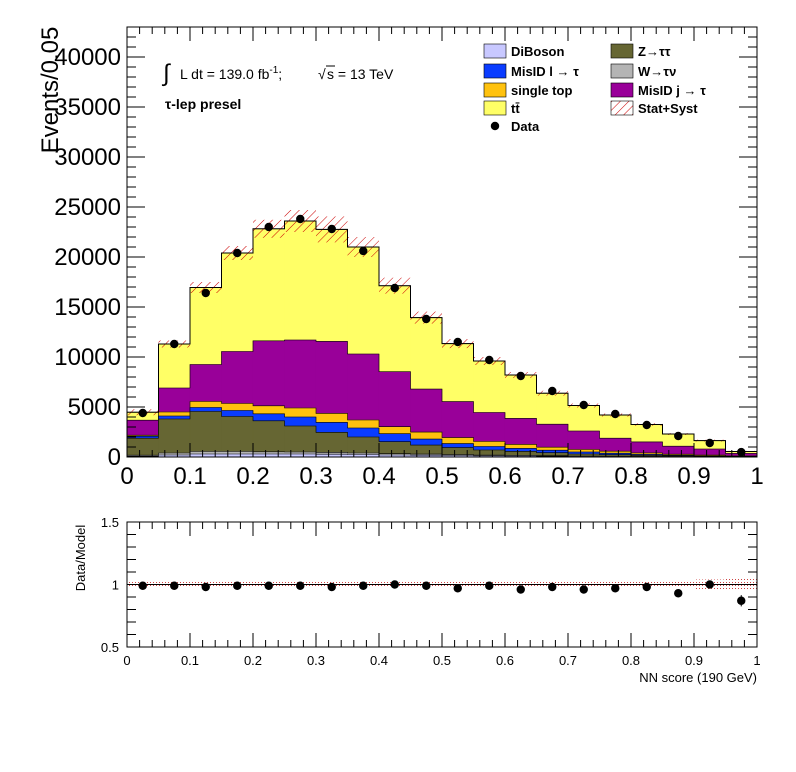 The width and height of the screenshot is (796, 772). What do you see at coordinates (50, 90) in the screenshot?
I see `y-axis-label: Events/0.05` at bounding box center [50, 90].